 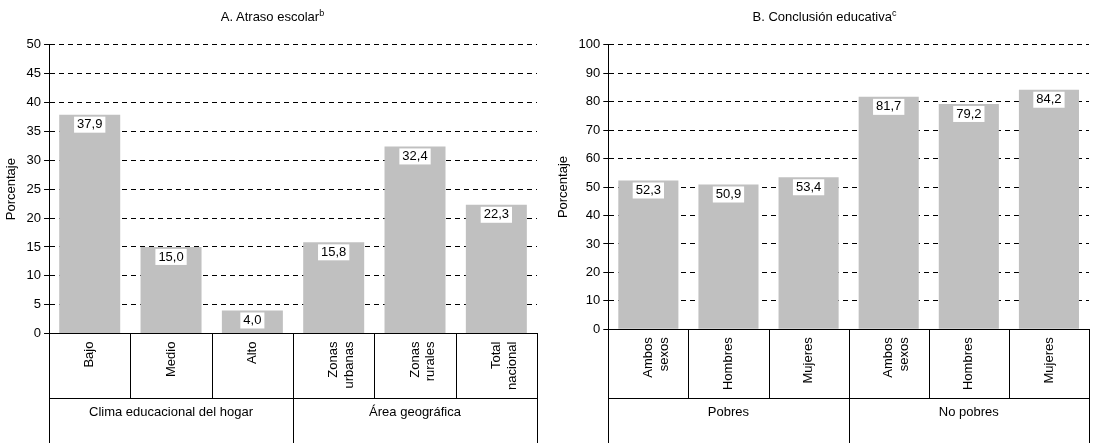 I want to click on text: Clima educacional del hogar, so click(x=171, y=412).